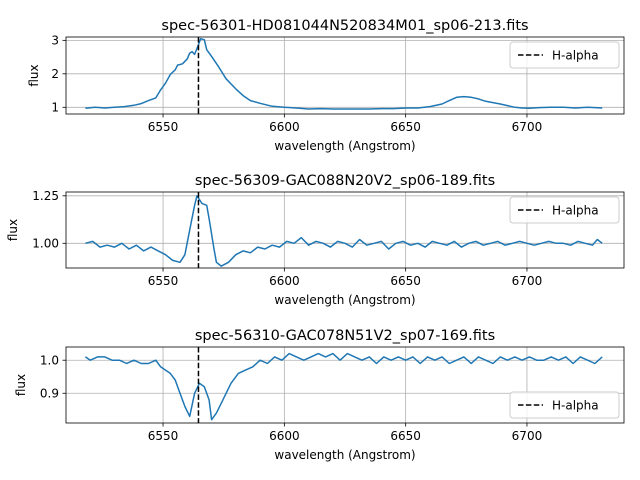  Describe the element at coordinates (55, 74) in the screenshot. I see `y-tick-label: 2` at that location.